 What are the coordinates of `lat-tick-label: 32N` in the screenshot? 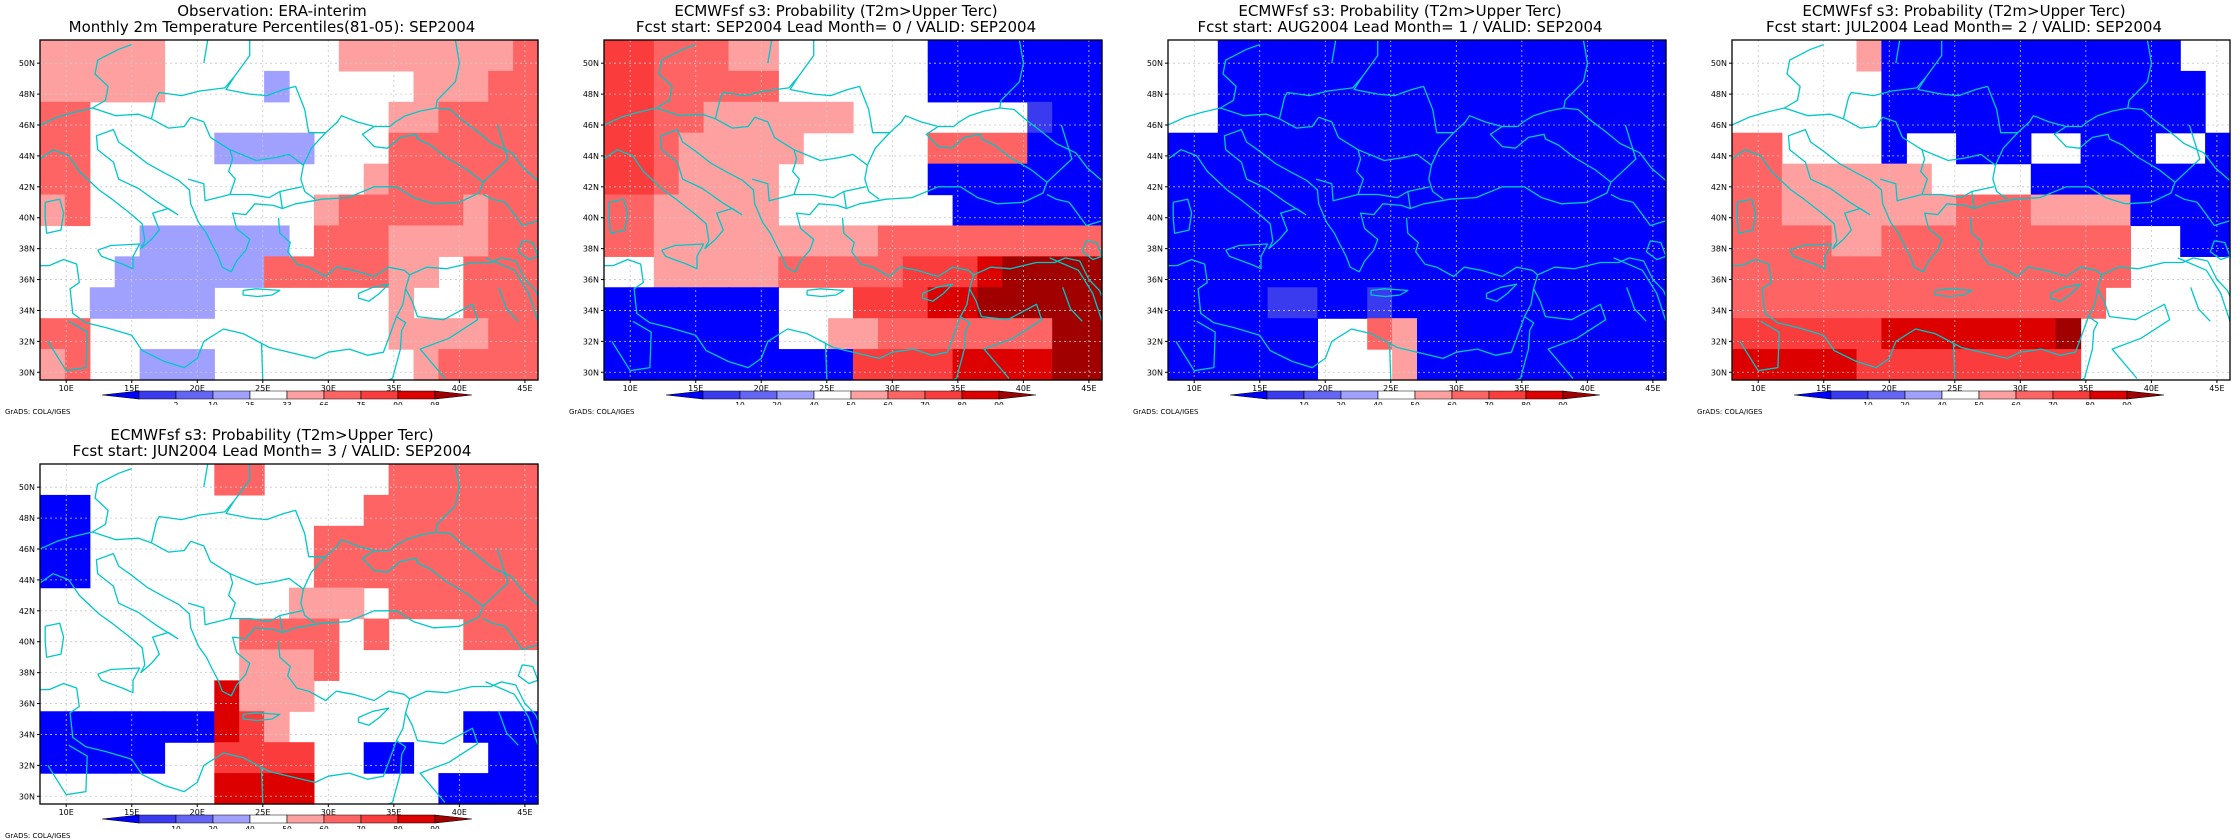 It's located at (27, 341).